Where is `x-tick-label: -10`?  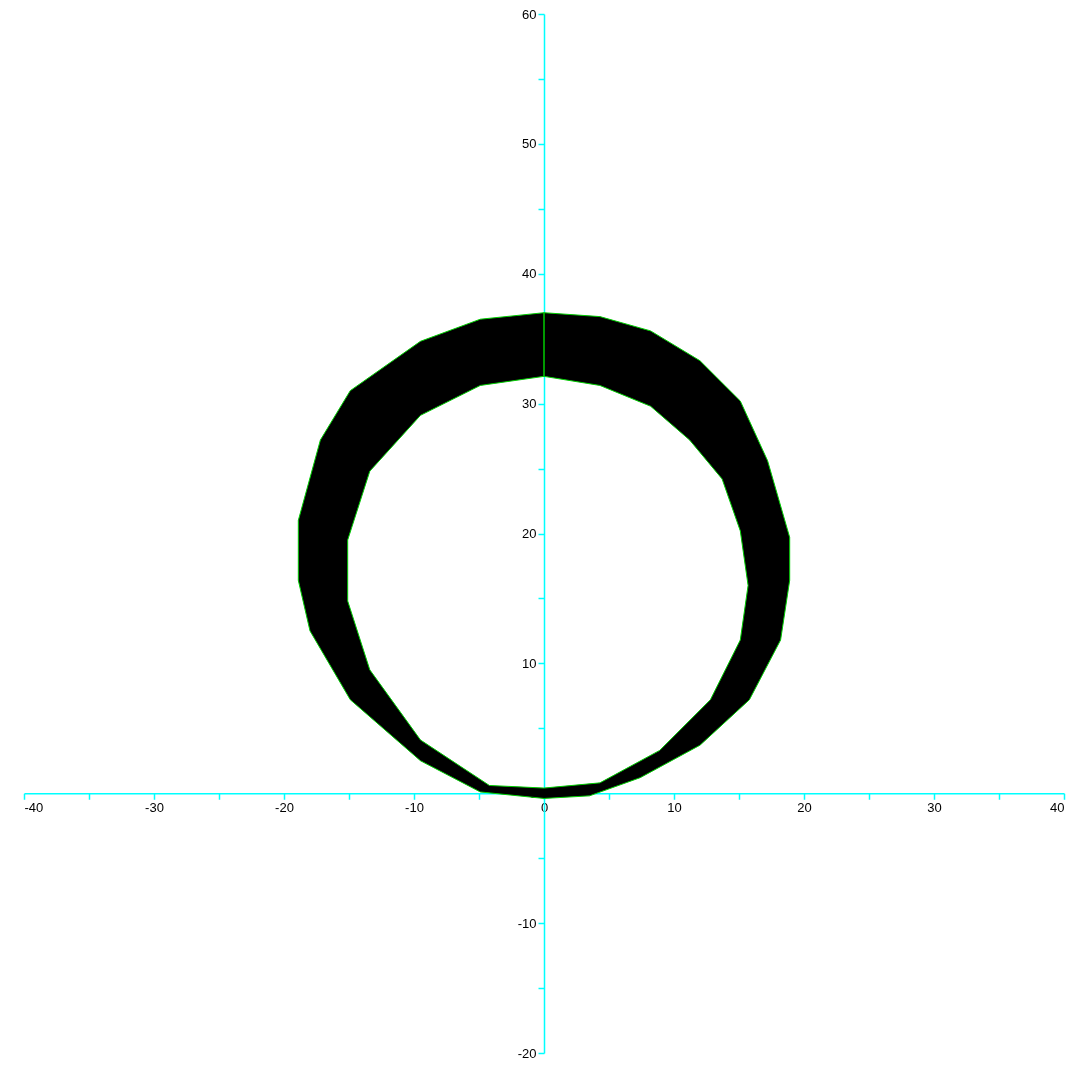
x-tick-label: -10 is located at coordinates (414, 807).